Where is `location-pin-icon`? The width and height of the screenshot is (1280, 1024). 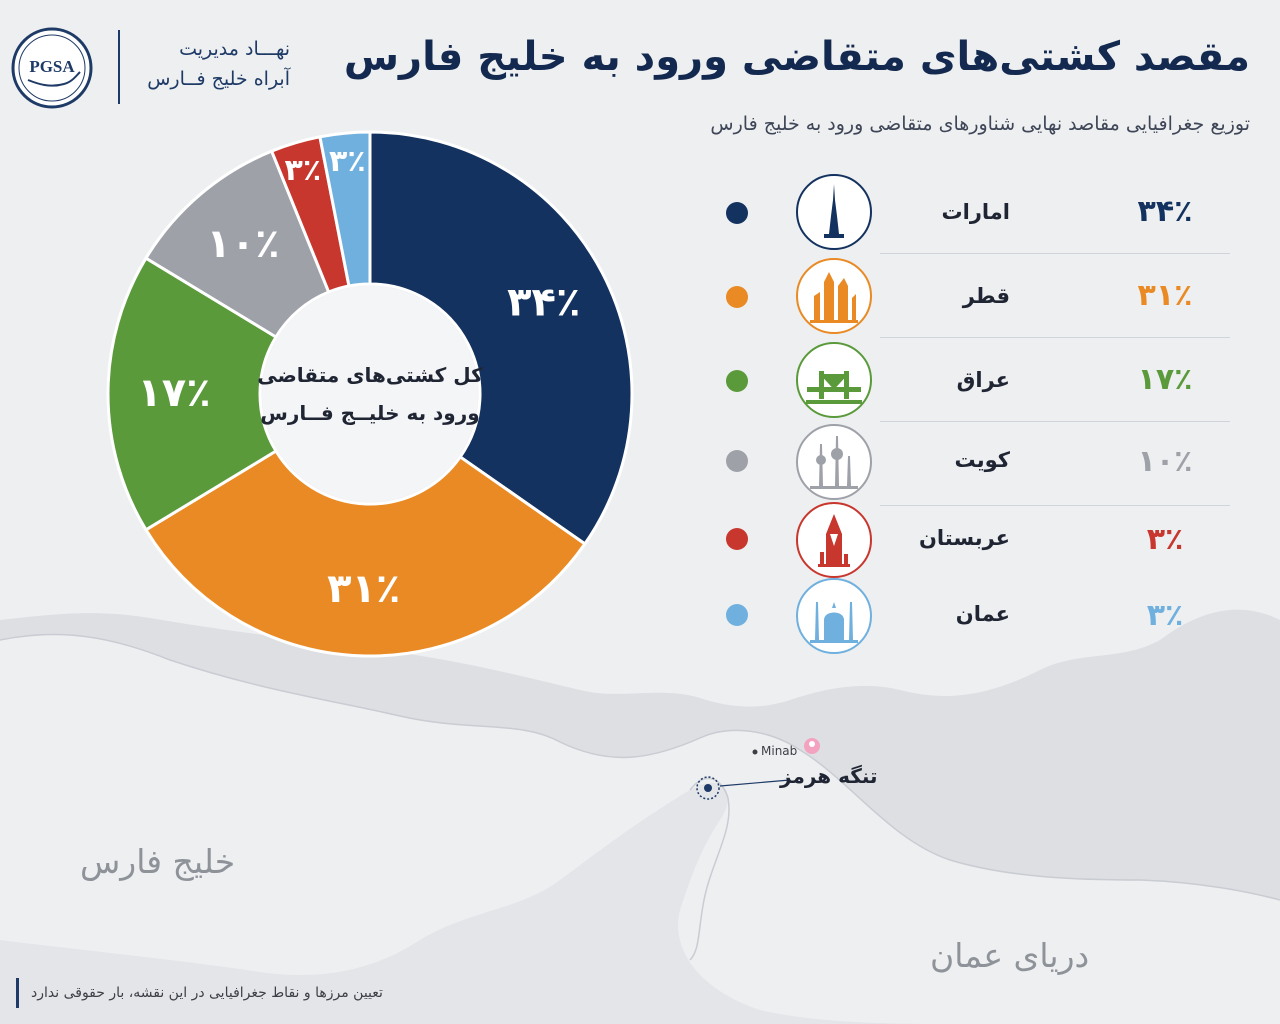 location-pin-icon is located at coordinates (812, 746).